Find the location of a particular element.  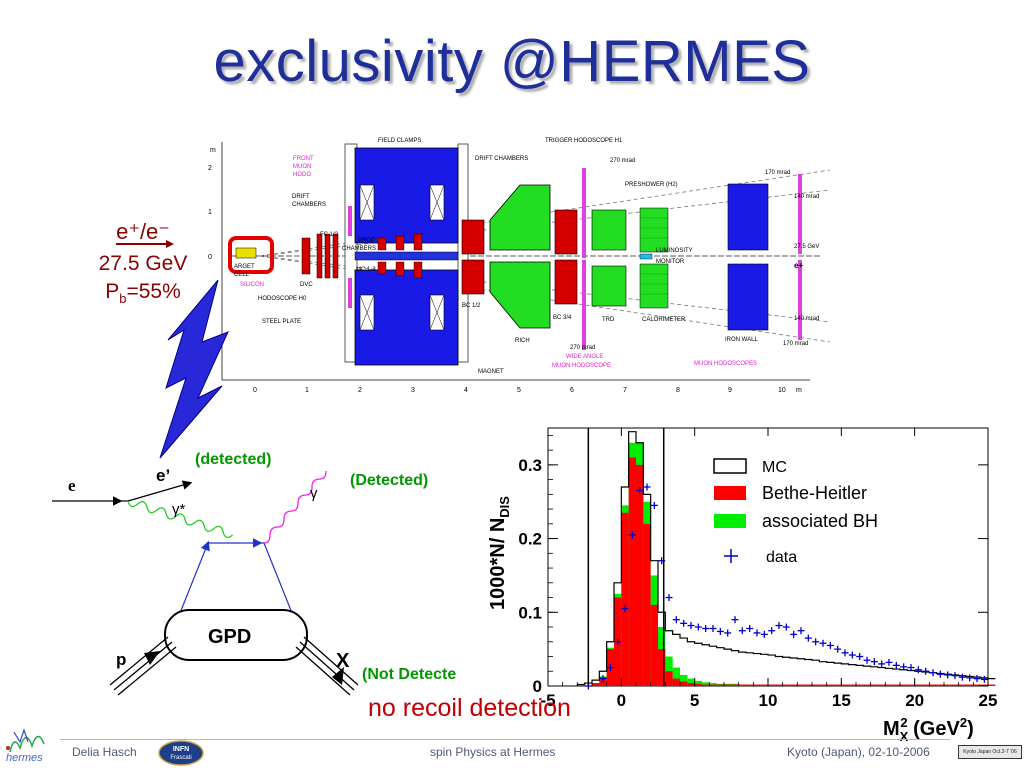

beam-arrow is located at coordinates (143, 245).